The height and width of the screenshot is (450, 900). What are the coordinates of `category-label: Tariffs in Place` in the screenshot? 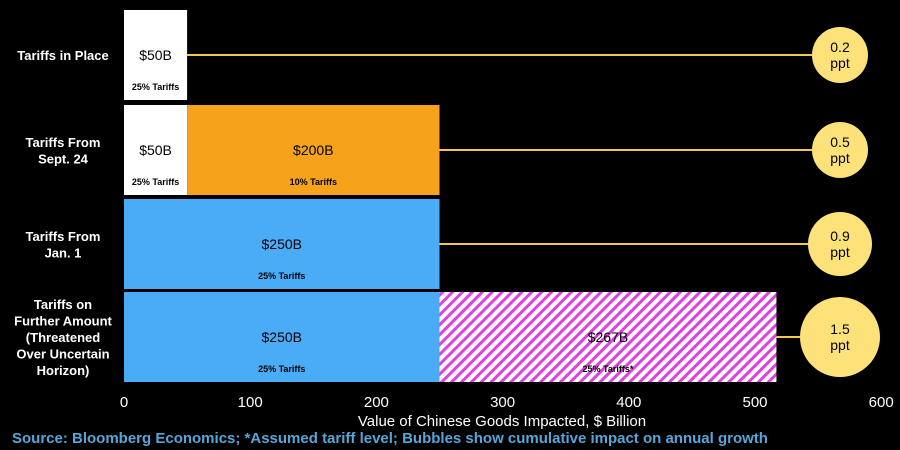 It's located at (63, 55).